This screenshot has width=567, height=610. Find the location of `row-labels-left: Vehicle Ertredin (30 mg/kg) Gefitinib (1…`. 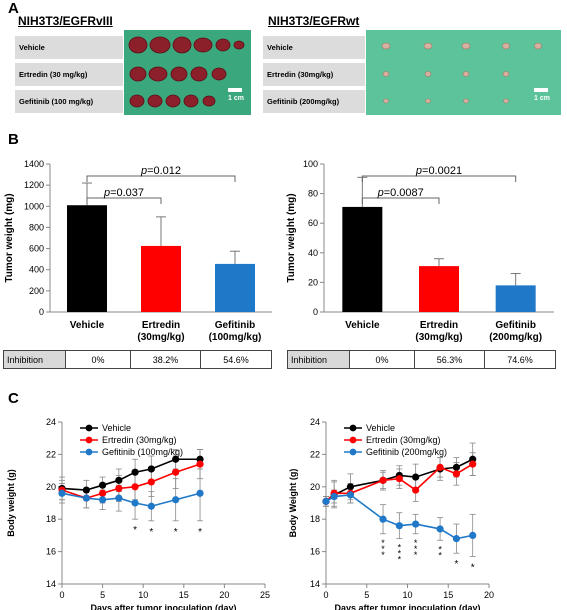

row-labels-left: Vehicle Ertredin (30 mg/kg) Gefitinib (1… is located at coordinates (69, 74).